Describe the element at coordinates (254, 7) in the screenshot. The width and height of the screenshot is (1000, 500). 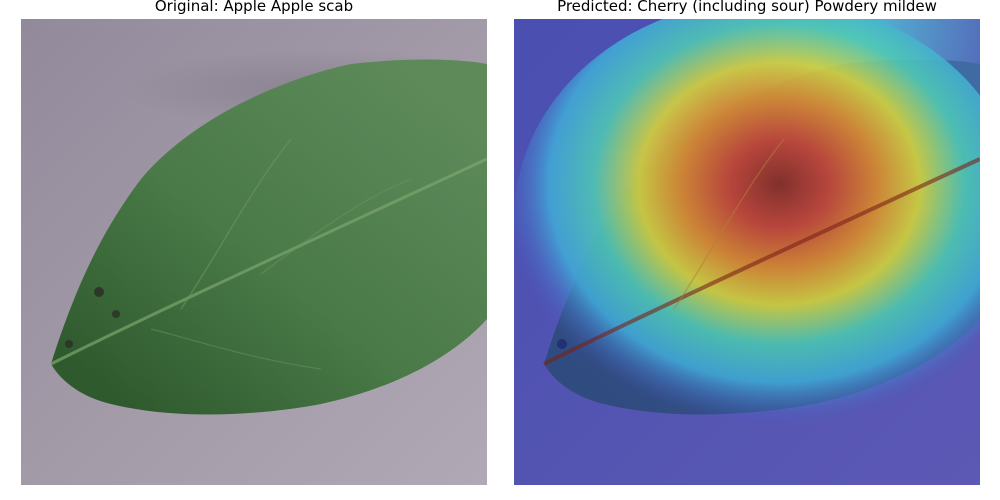
I see `original-title: Original: Apple Apple scab` at that location.